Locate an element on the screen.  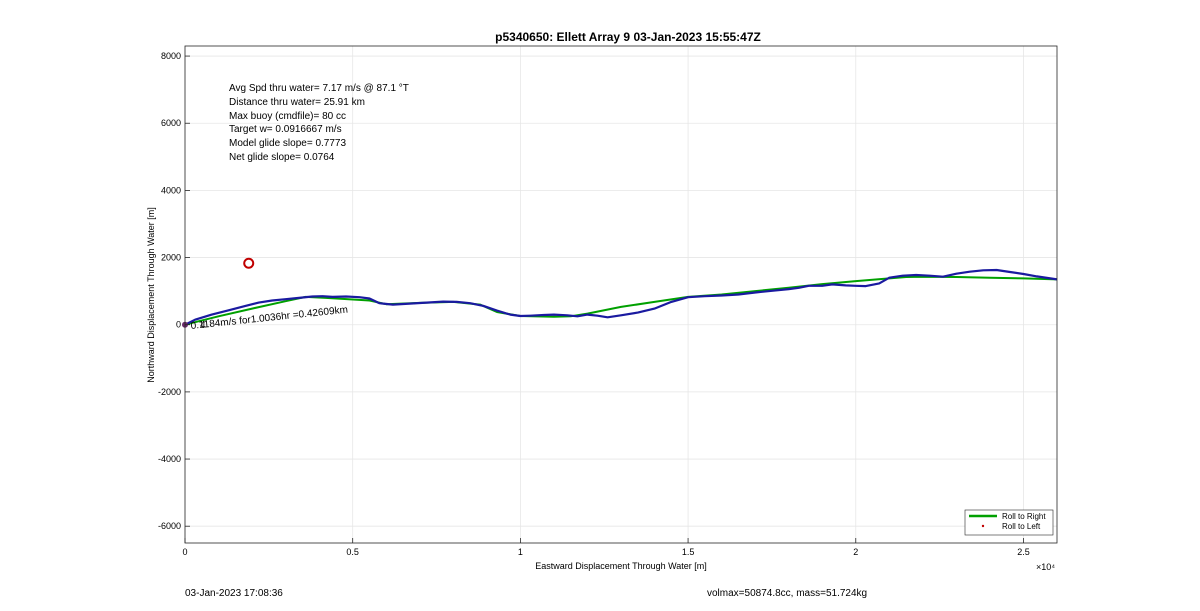
y-tick-label: 4000 is located at coordinates (171, 190).